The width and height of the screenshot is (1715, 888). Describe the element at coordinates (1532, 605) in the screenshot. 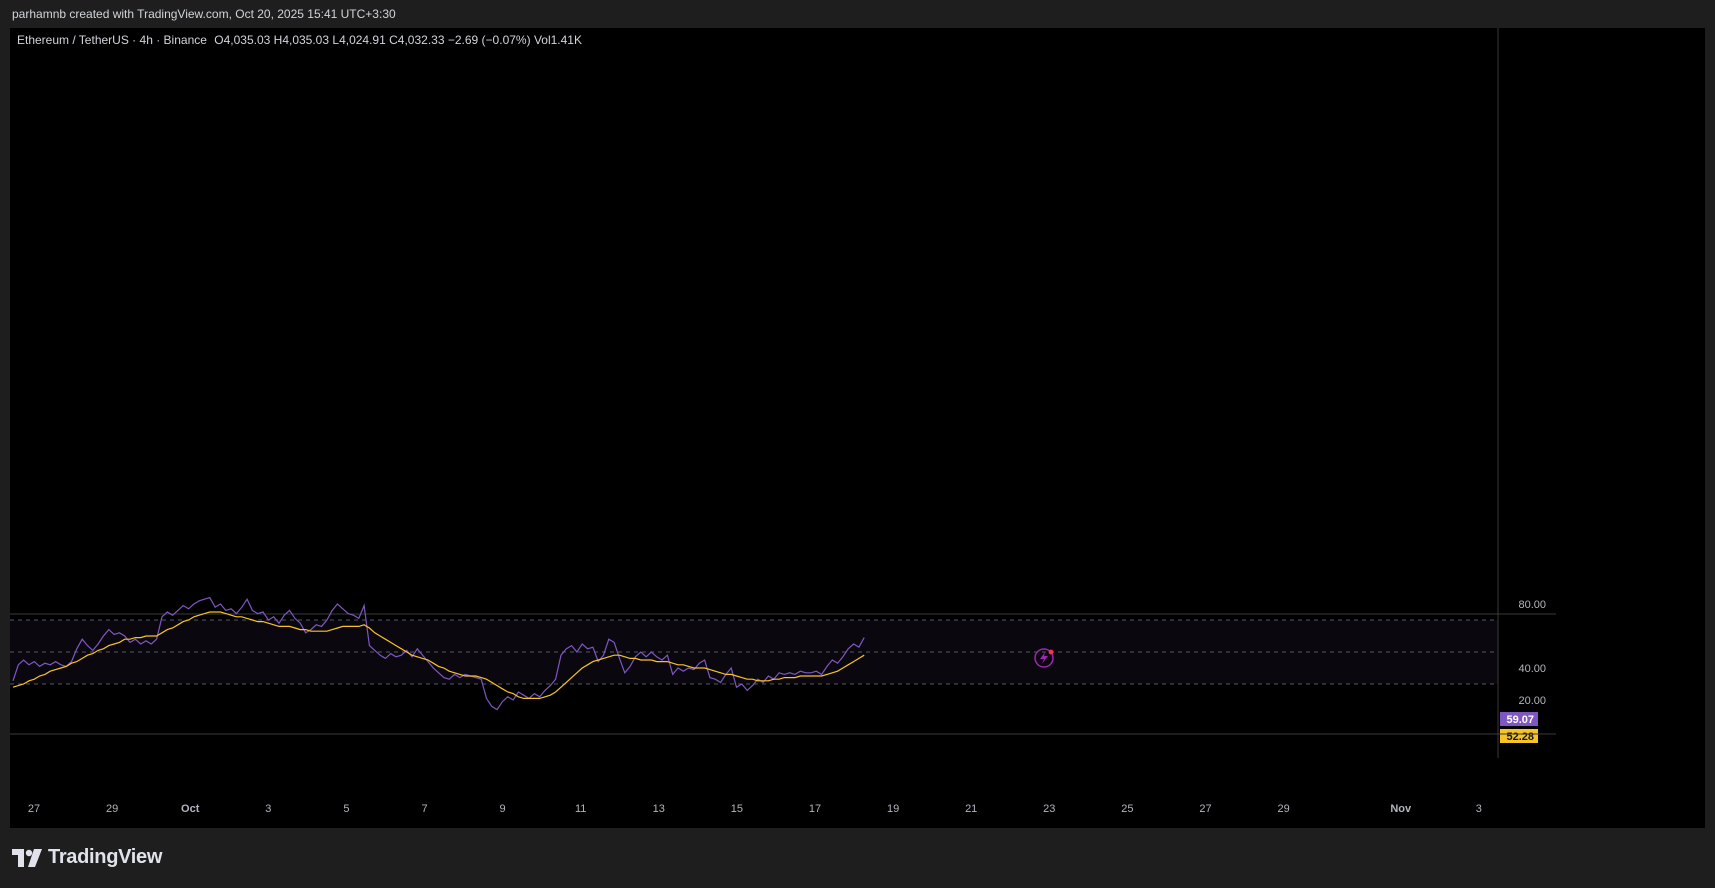

I see `rsi-tick-label: 80.00` at that location.